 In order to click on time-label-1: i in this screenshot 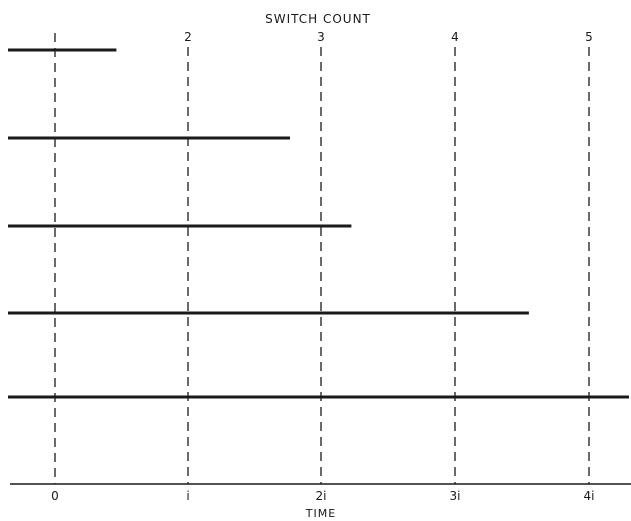, I will do `click(187, 496)`.